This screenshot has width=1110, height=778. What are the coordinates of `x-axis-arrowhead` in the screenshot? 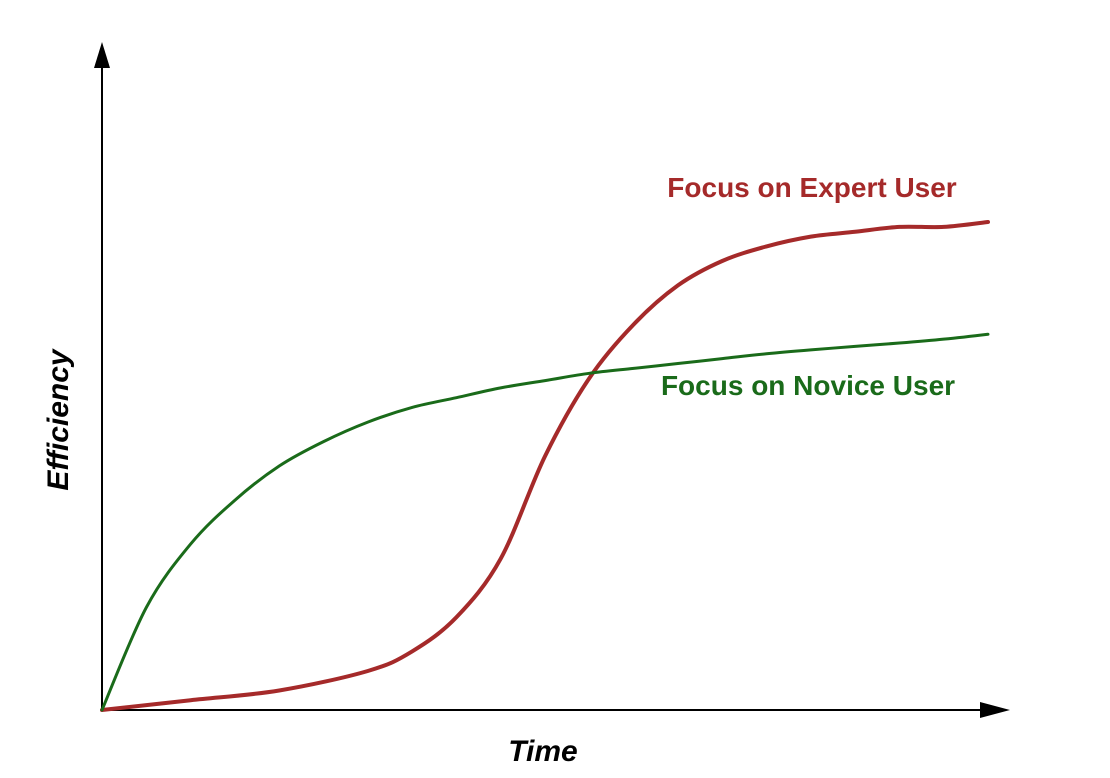 It's located at (995, 710).